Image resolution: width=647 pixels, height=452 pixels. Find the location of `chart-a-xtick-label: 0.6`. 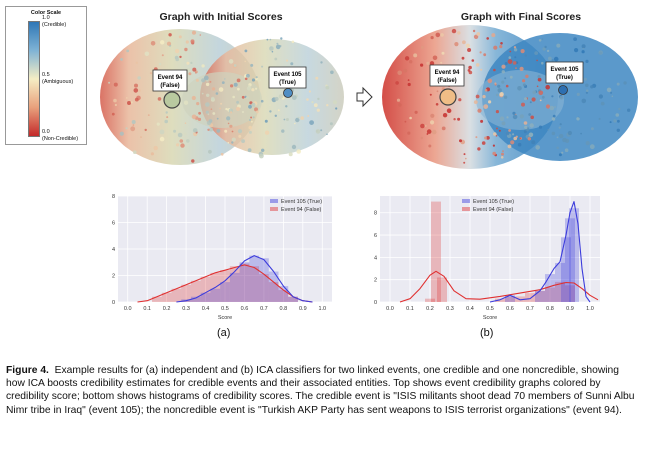

chart-a-xtick-label: 0.6 is located at coordinates (245, 309).